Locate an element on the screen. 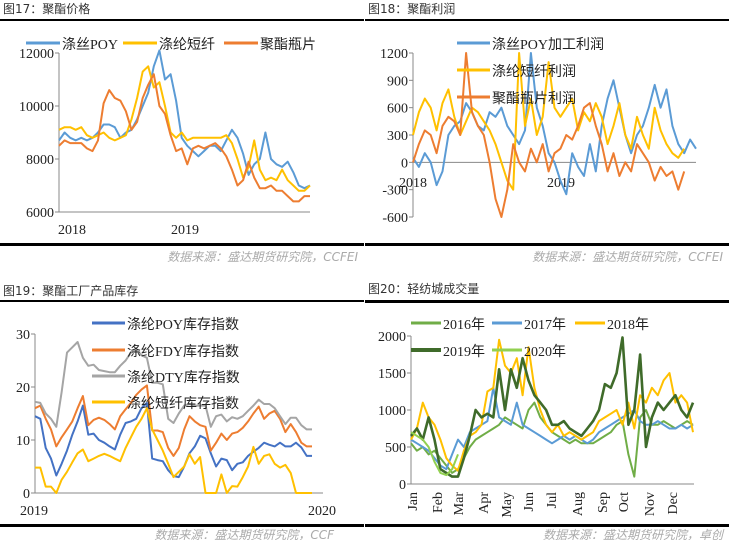 This screenshot has height=540, width=729. legend-label: 2020年 is located at coordinates (545, 352).